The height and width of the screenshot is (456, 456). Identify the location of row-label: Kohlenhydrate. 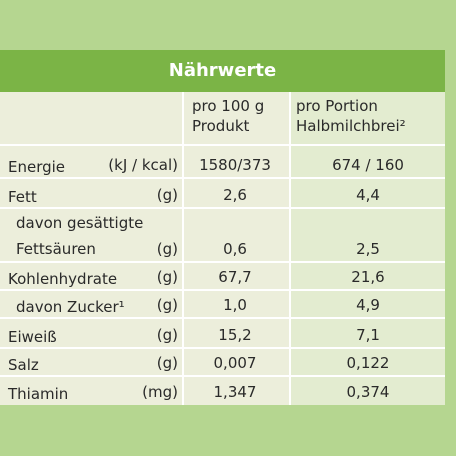
(63, 279).